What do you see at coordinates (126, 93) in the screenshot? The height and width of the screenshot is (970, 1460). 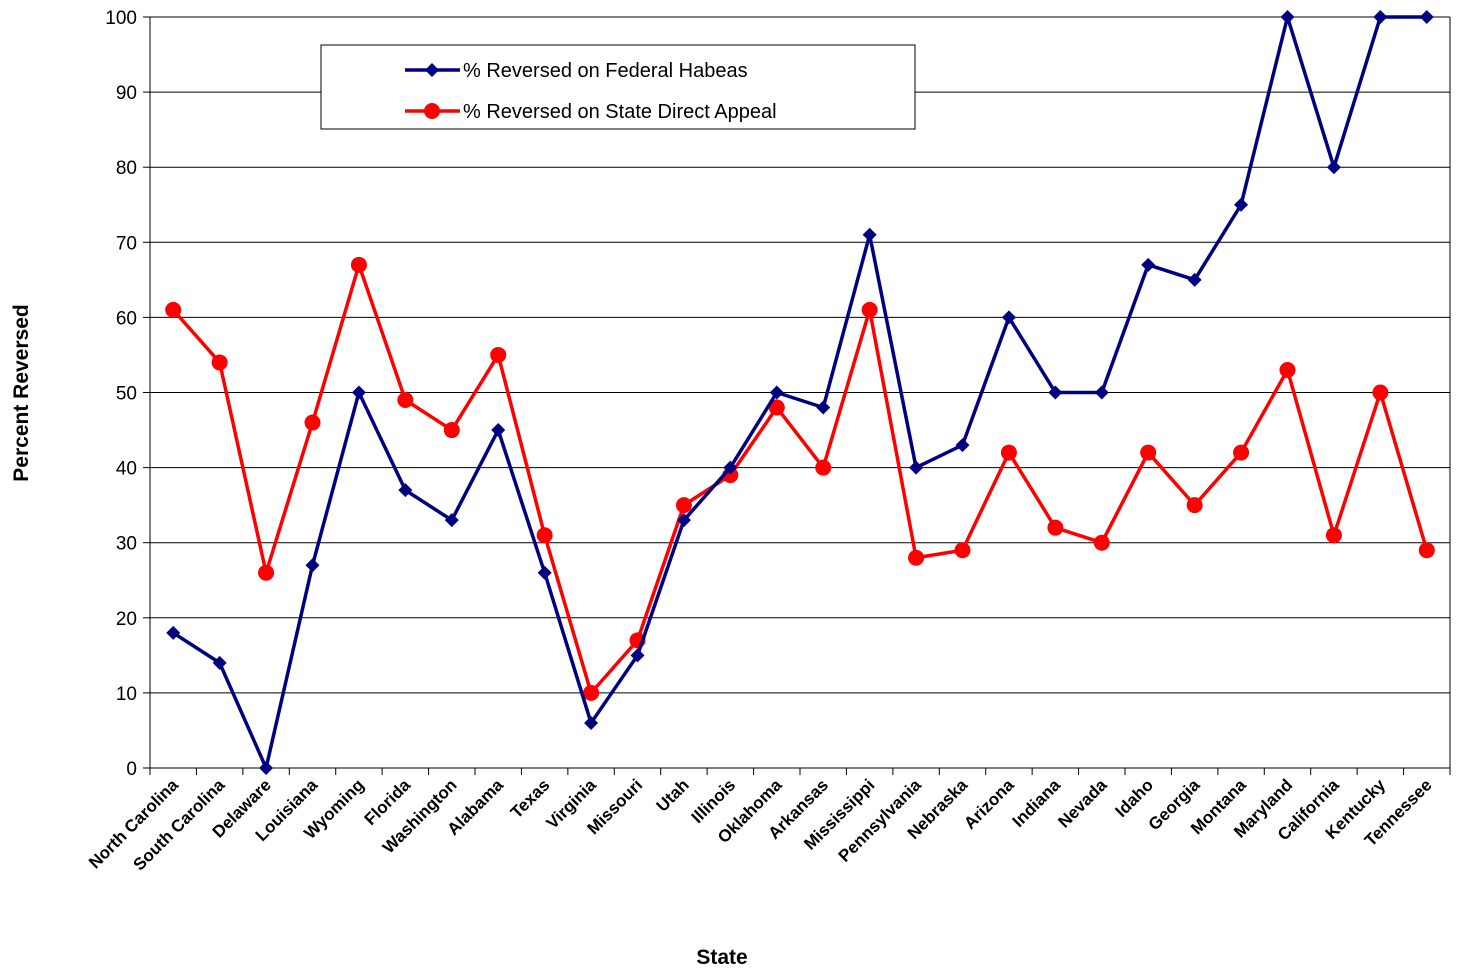 I see `y-tick-label: 90` at bounding box center [126, 93].